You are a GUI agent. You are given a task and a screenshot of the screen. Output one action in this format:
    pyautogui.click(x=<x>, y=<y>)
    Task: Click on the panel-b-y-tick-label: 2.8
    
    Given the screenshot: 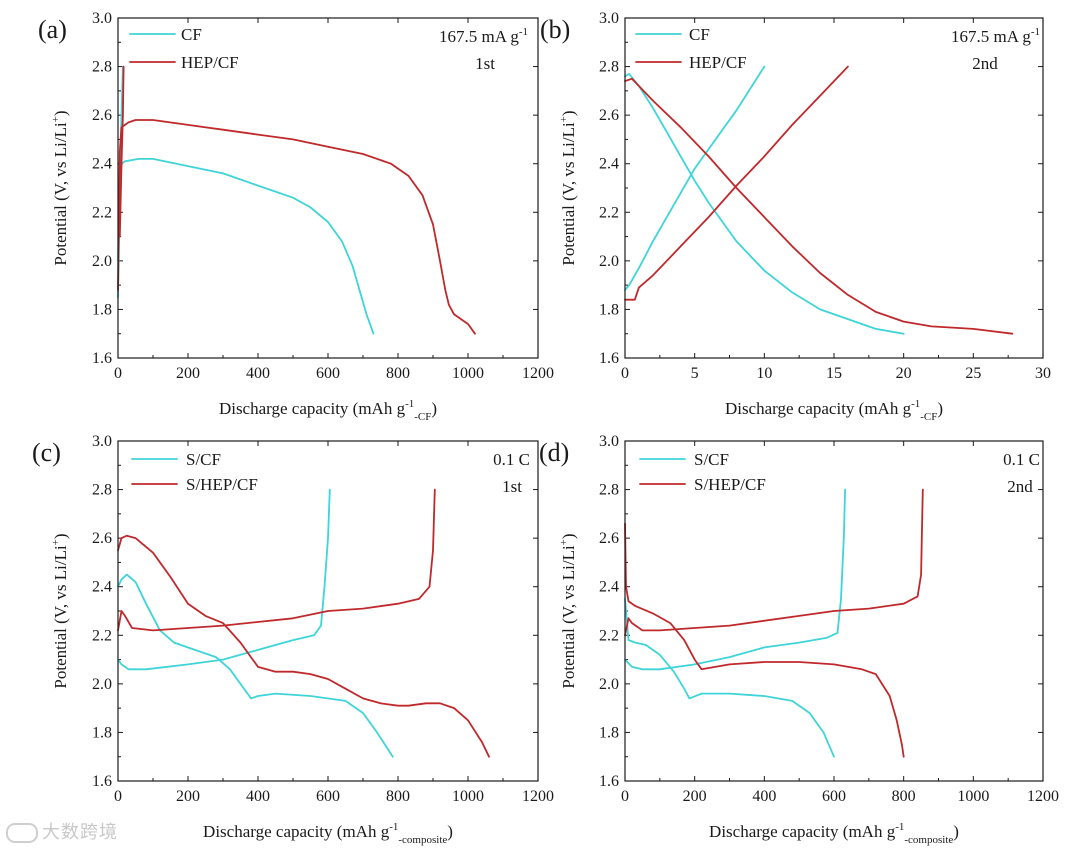 What is the action you would take?
    pyautogui.click(x=609, y=67)
    